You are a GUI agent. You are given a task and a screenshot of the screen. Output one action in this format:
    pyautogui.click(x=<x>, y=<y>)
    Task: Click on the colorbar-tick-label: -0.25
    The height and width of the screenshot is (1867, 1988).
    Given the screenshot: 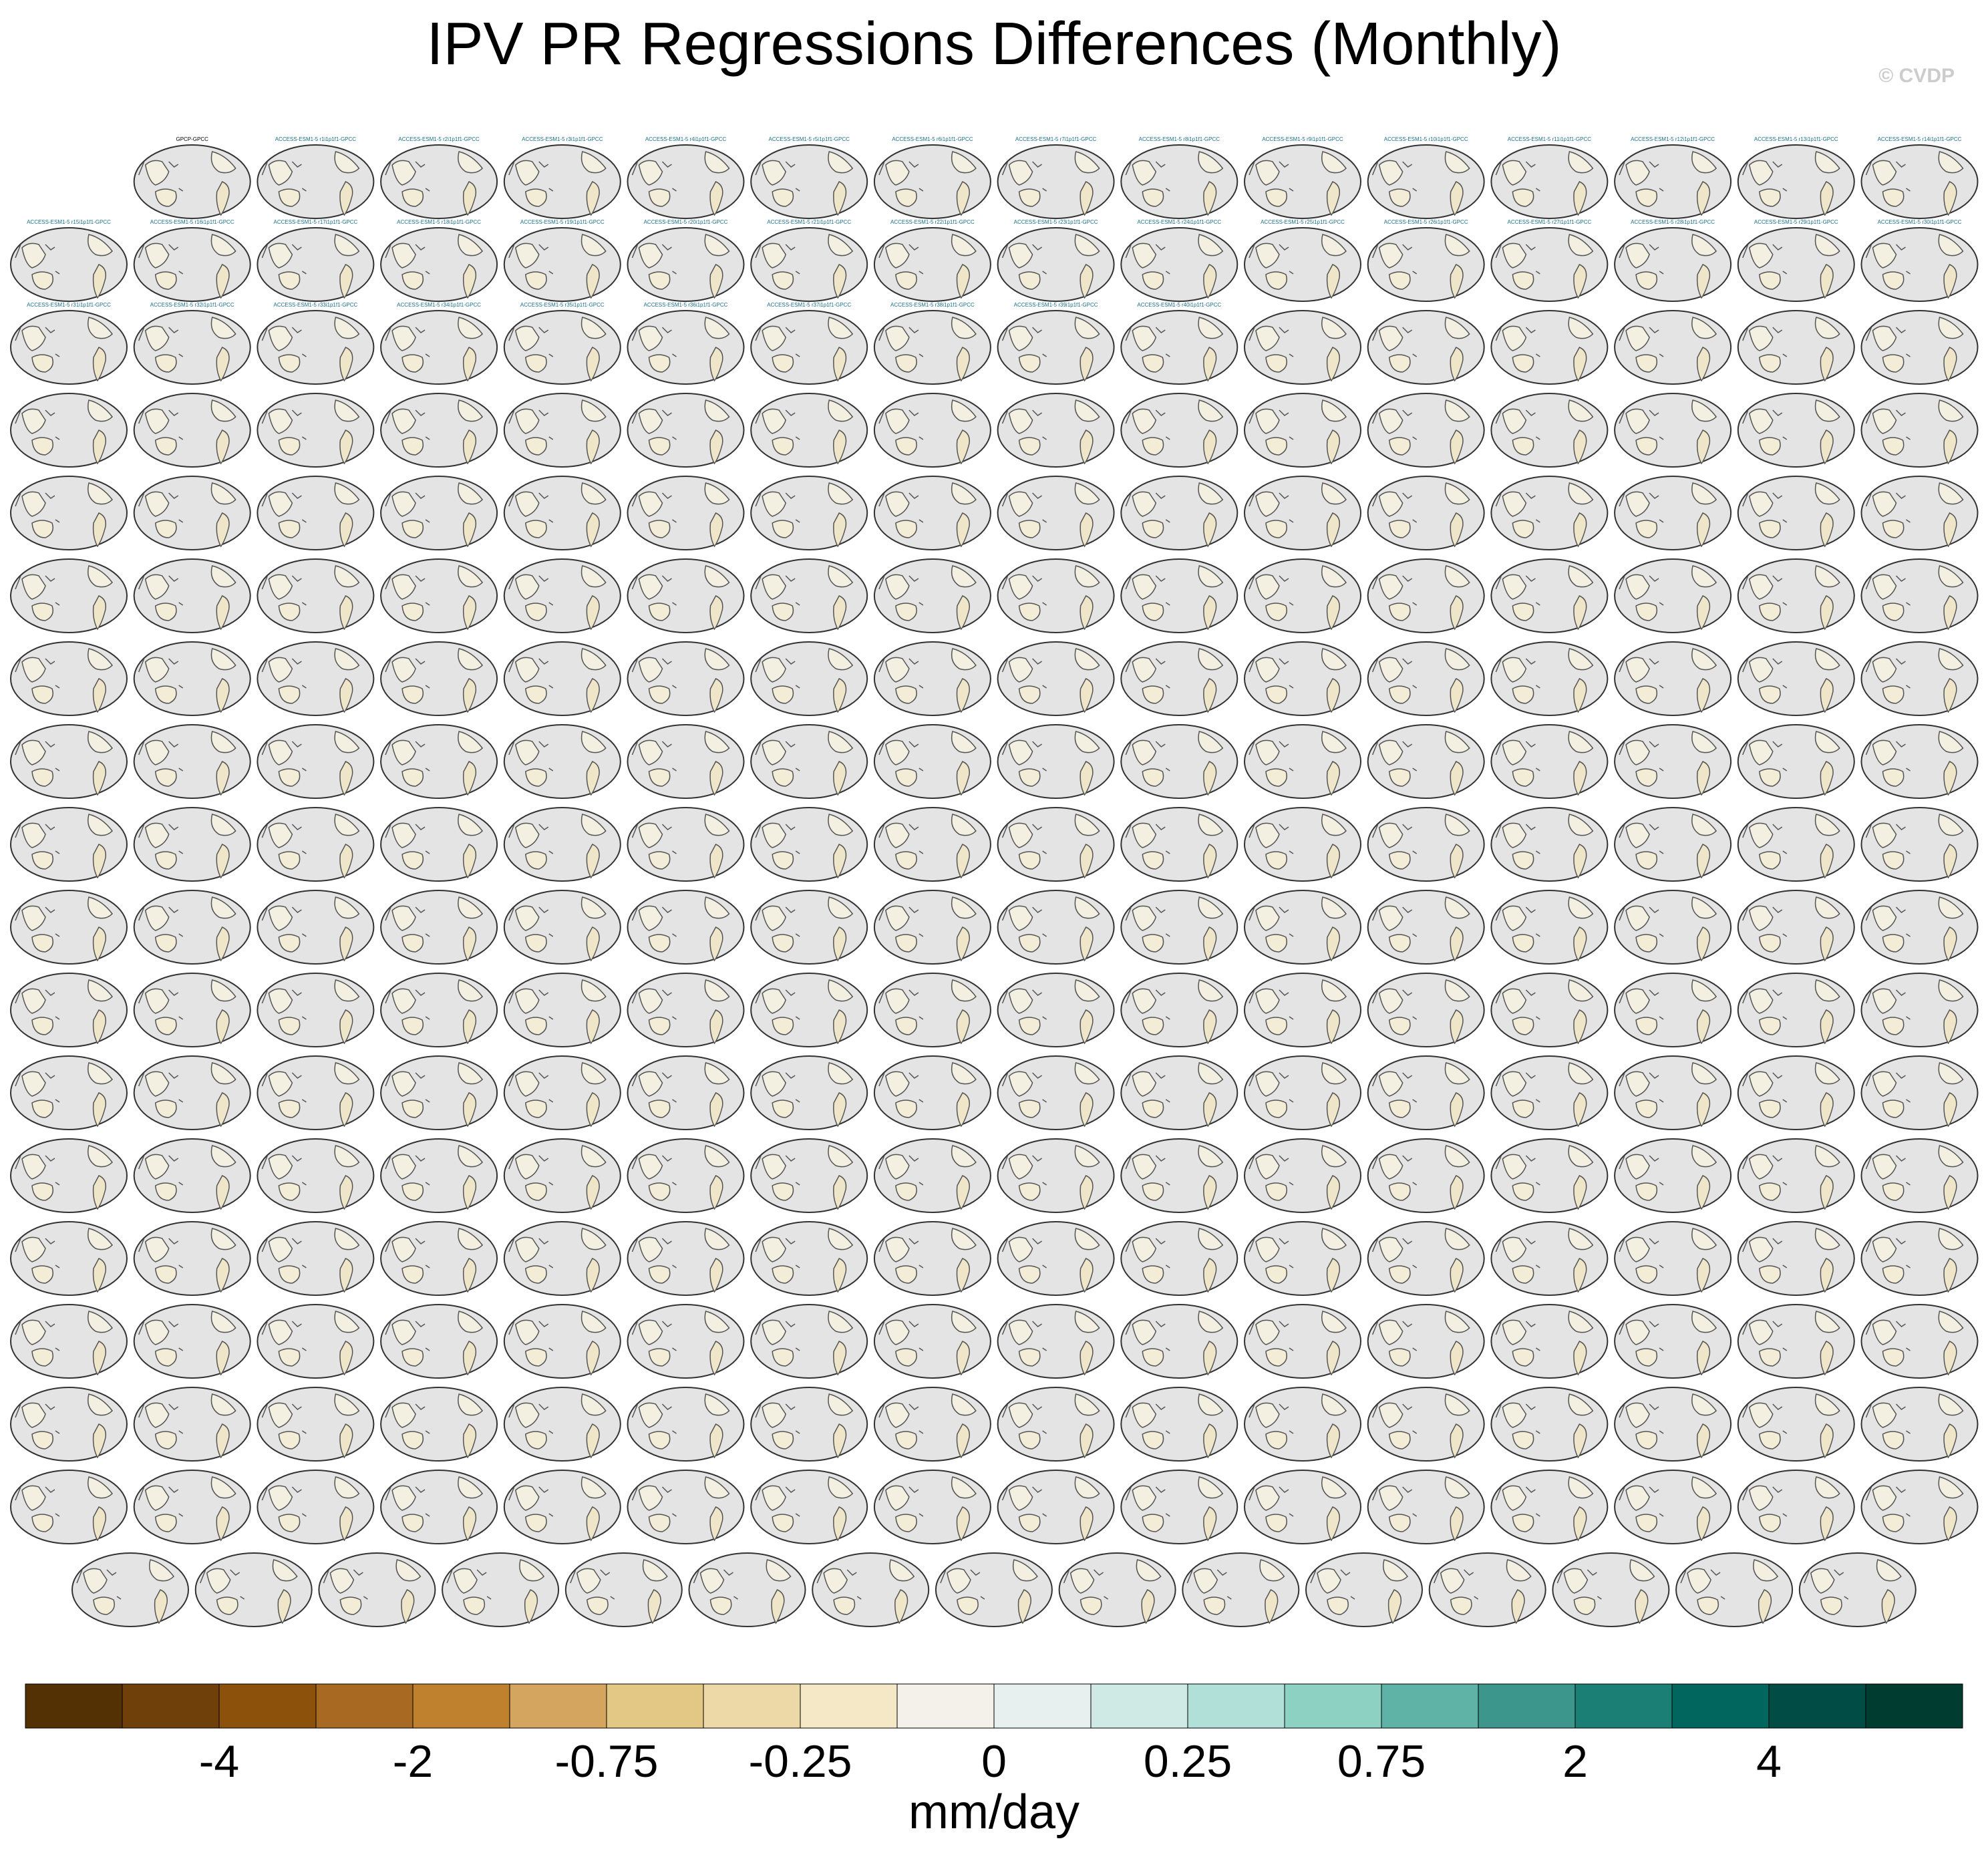 What is the action you would take?
    pyautogui.click(x=800, y=1761)
    